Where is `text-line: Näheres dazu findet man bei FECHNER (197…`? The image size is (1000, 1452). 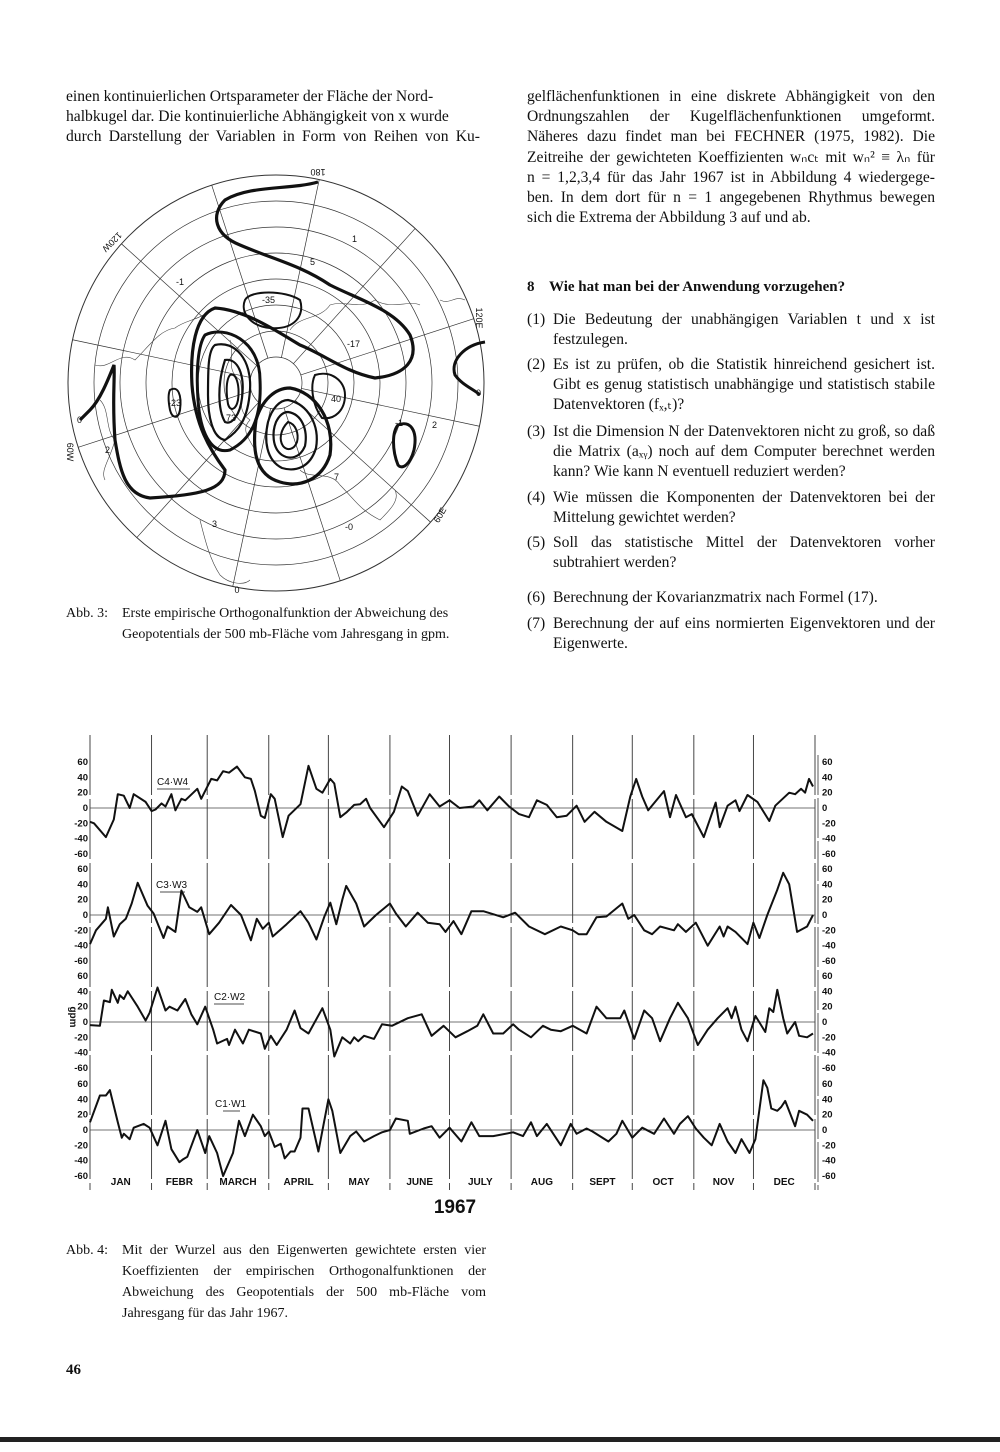
text-line: Näheres dazu findet man bei FECHNER (197… is located at coordinates (731, 137).